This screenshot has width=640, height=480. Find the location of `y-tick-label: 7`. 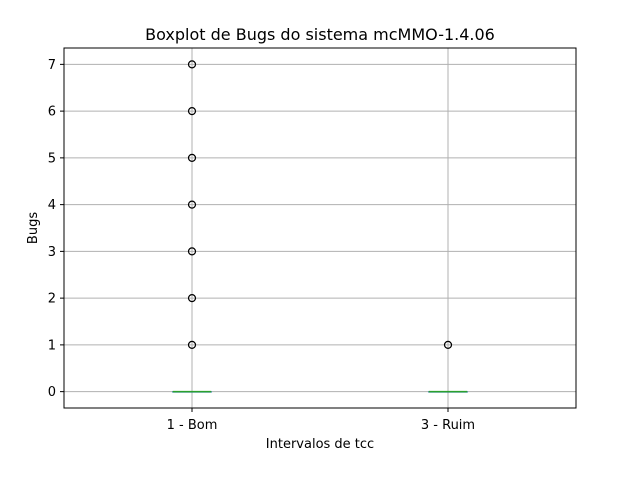

y-tick-label: 7 is located at coordinates (52, 65).